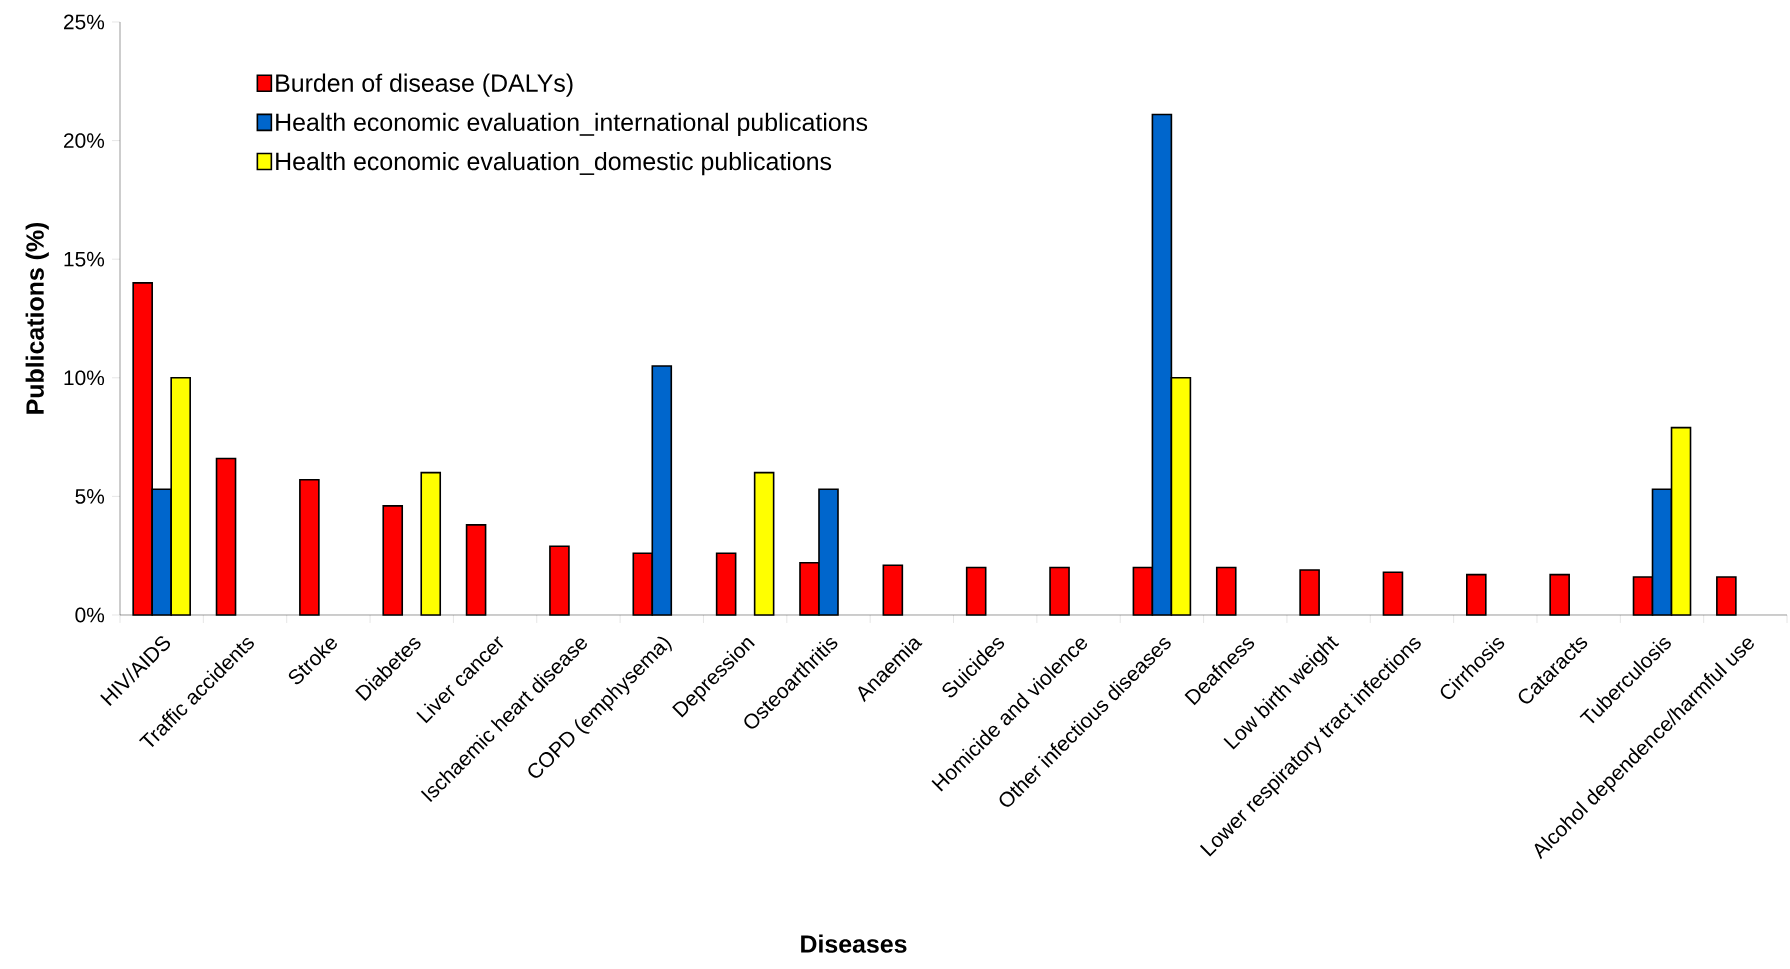  I want to click on x-axis-title: Diseases, so click(854, 943).